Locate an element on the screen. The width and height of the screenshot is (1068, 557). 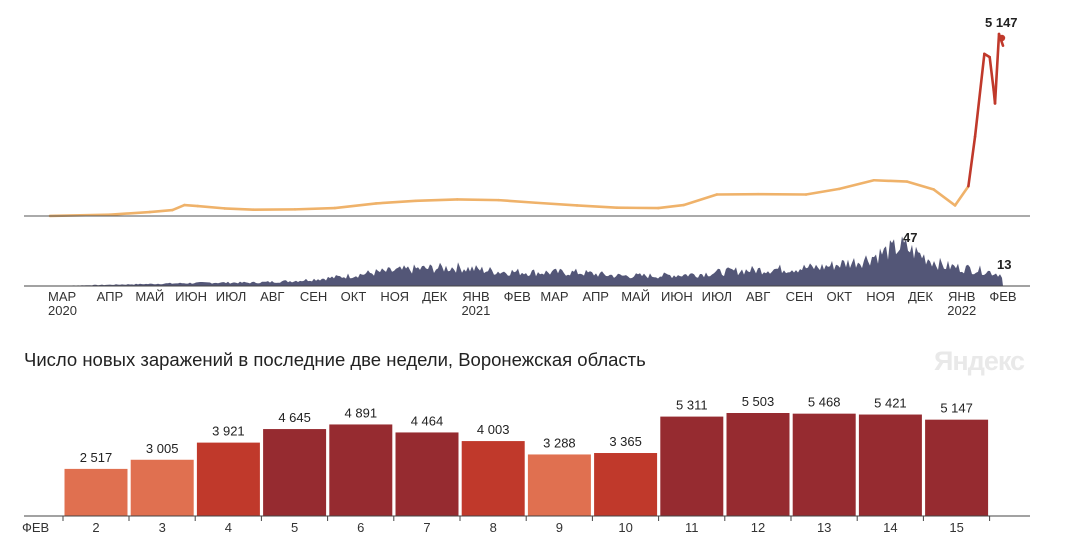
trend-peak-label: 5 147 is located at coordinates (1001, 22).